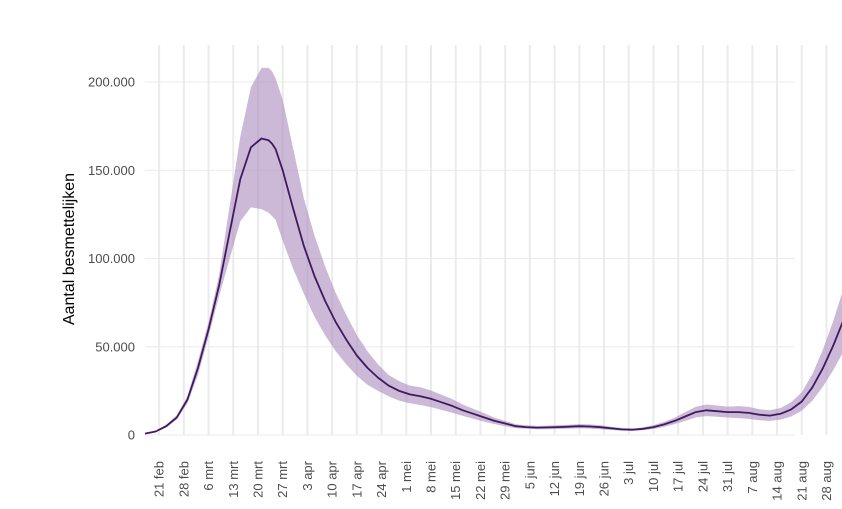  Describe the element at coordinates (183, 479) in the screenshot. I see `x-tick-label: 28 feb` at that location.